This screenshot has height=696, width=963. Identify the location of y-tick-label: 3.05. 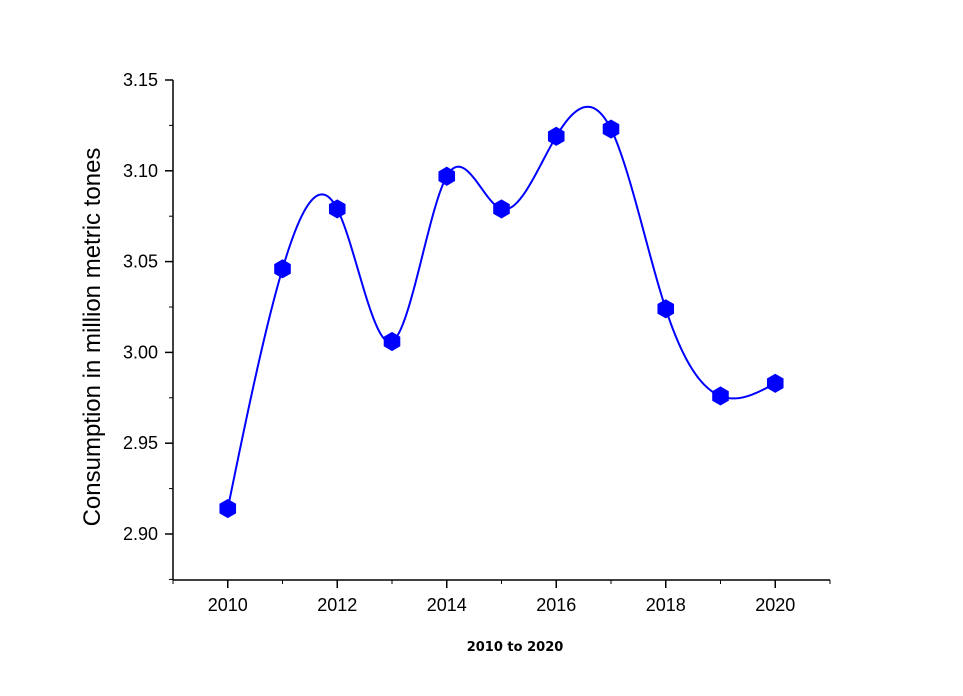
(140, 262).